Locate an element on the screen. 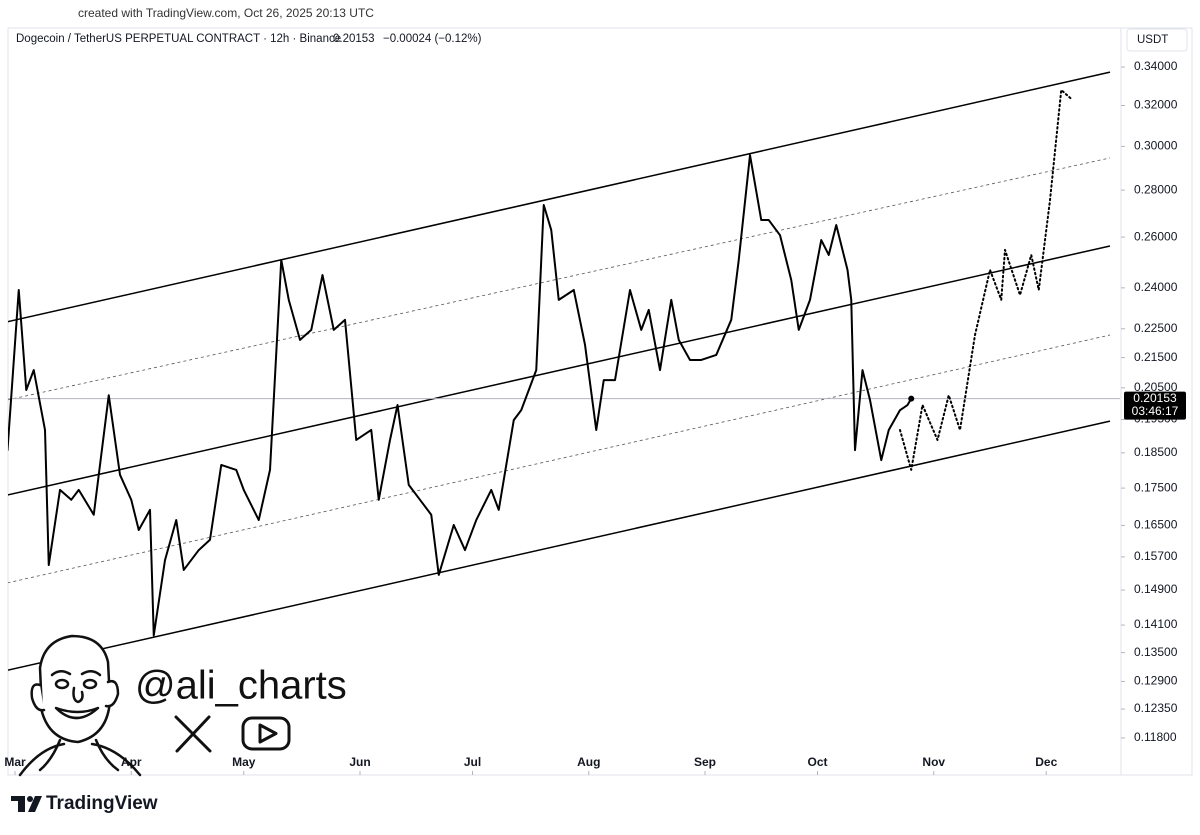 The width and height of the screenshot is (1200, 835). y-tick-label: 0.34000 is located at coordinates (1156, 66).